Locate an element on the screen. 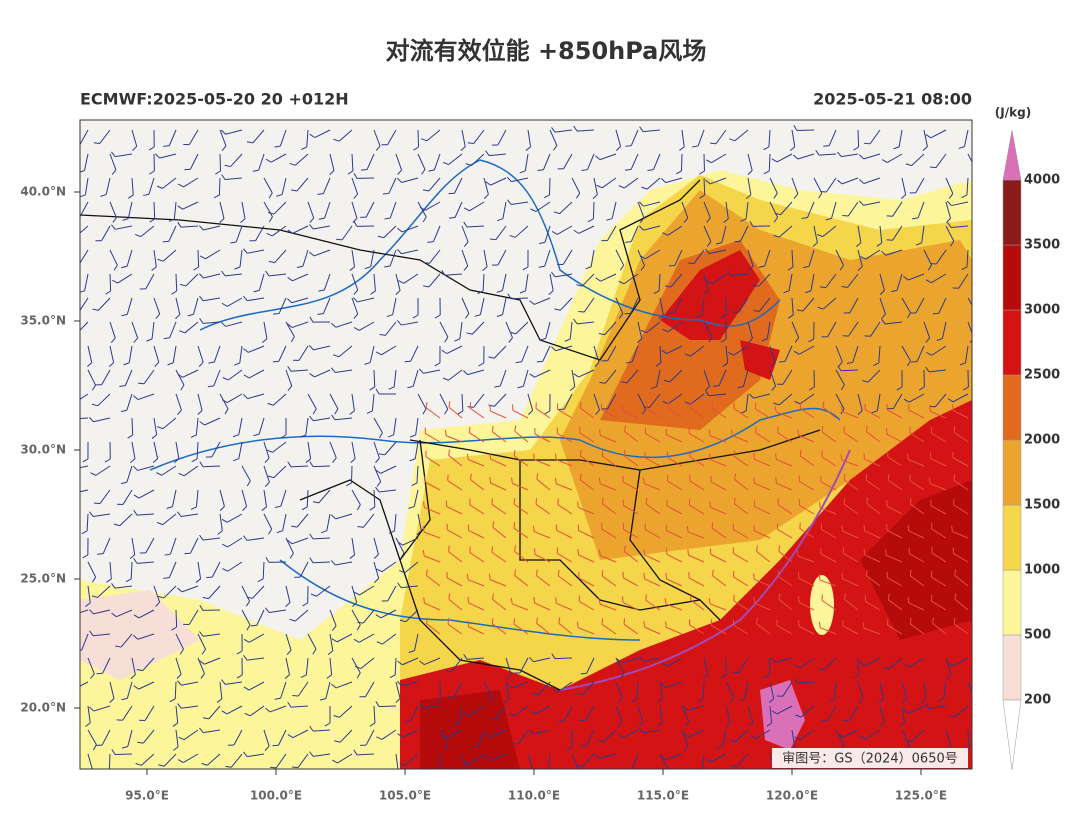 This screenshot has height=819, width=1092. colorbar-label: 3500 is located at coordinates (1042, 245).